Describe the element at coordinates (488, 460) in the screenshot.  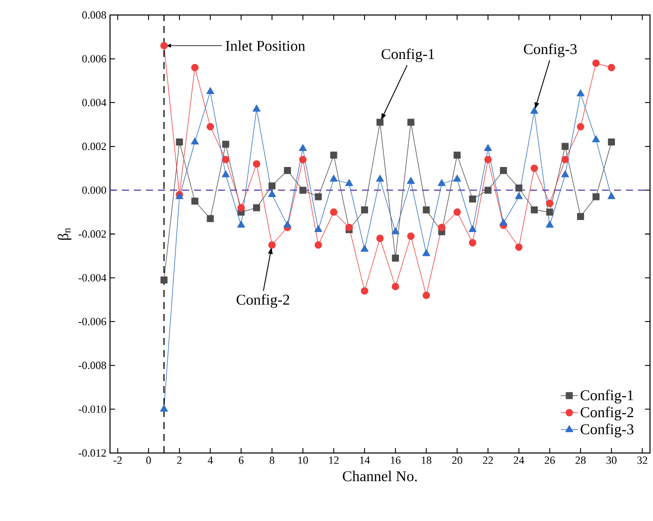
I see `x-tick-label: 22` at that location.